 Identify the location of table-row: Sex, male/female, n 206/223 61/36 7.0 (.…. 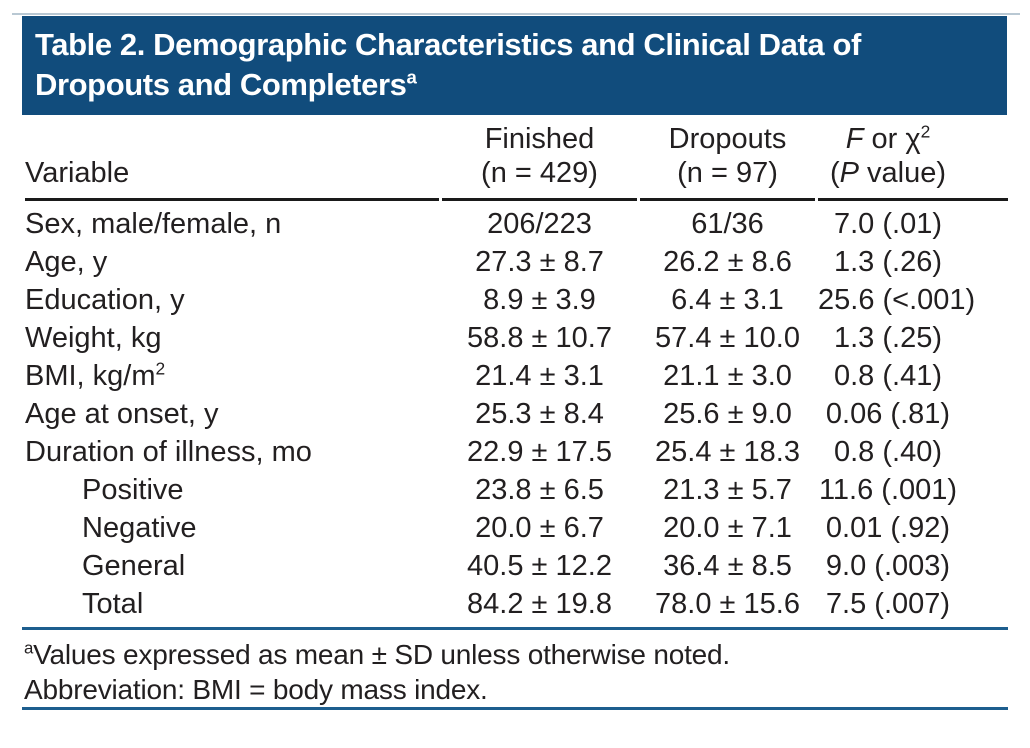
(516, 222).